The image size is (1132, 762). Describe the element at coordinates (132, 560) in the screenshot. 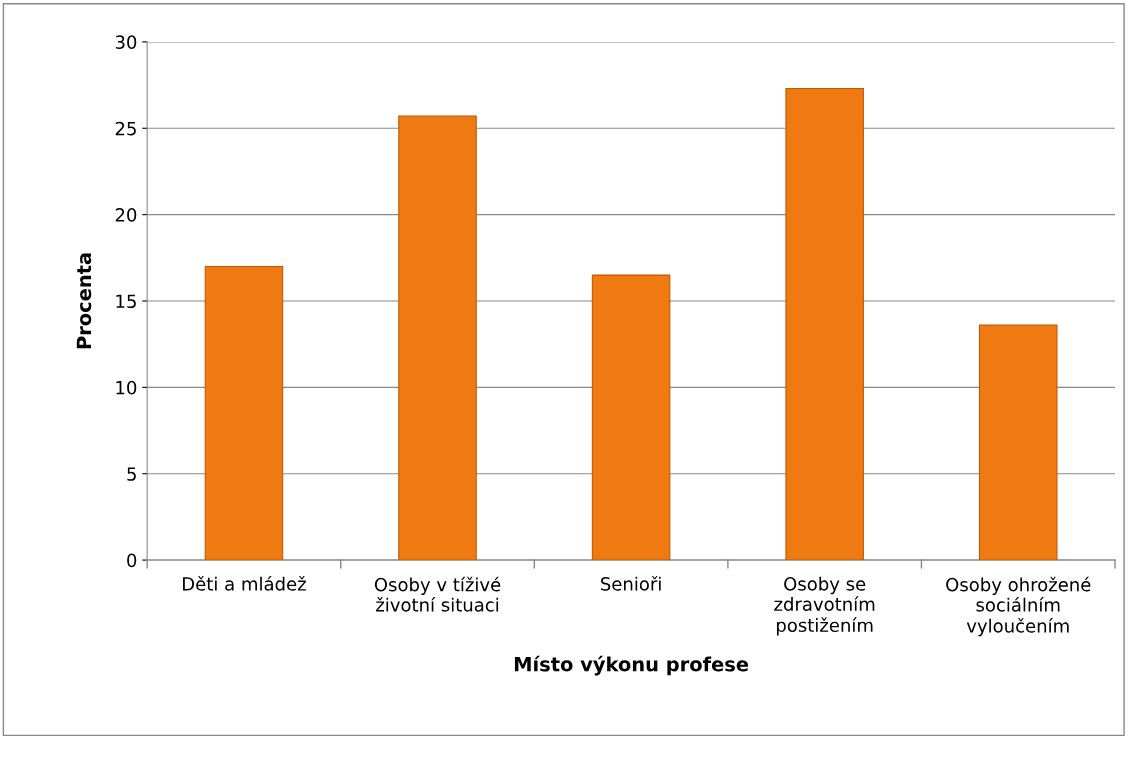

I see `y-tick-label: 0` at that location.